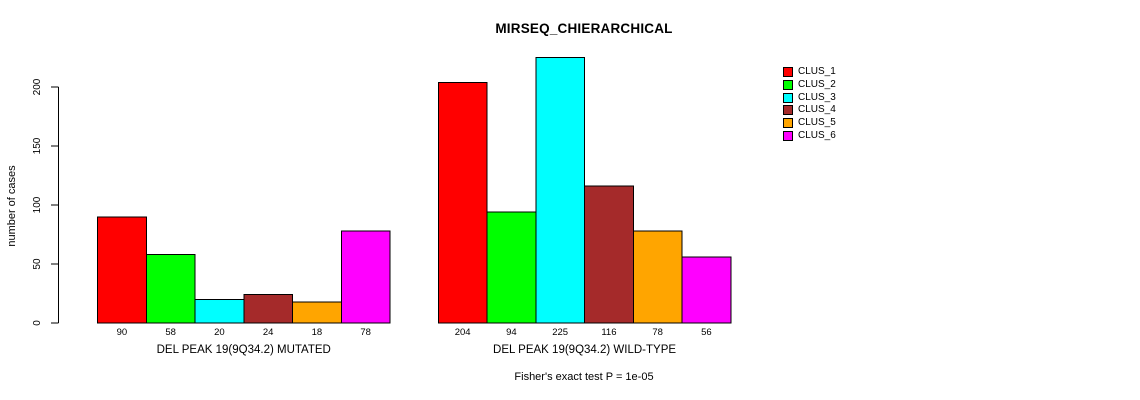 Image resolution: width=1140 pixels, height=400 pixels. I want to click on y-axis-tick-label: 100, so click(37, 204).